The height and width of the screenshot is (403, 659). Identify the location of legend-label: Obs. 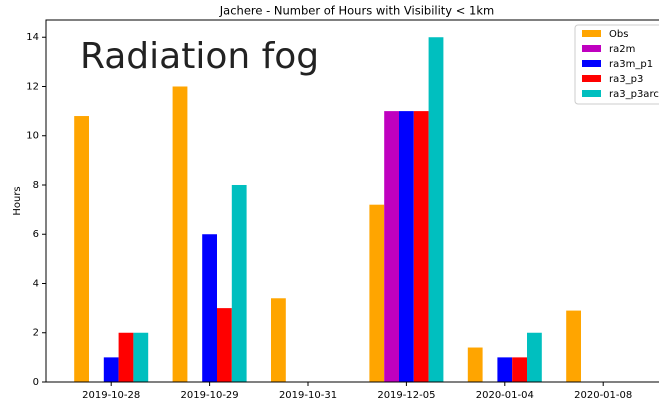
(618, 34).